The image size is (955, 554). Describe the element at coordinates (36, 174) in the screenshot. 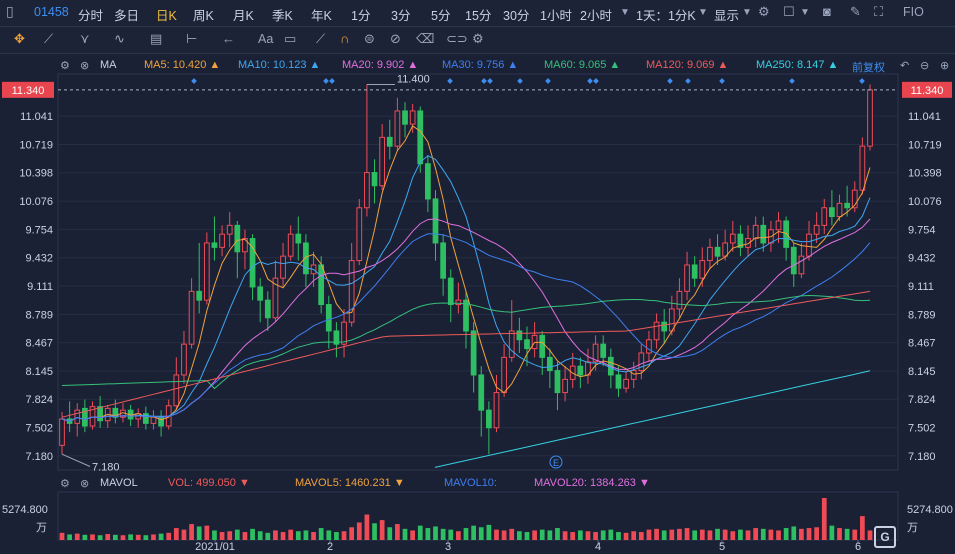

I see `y-tick-label-left: 10.398` at that location.